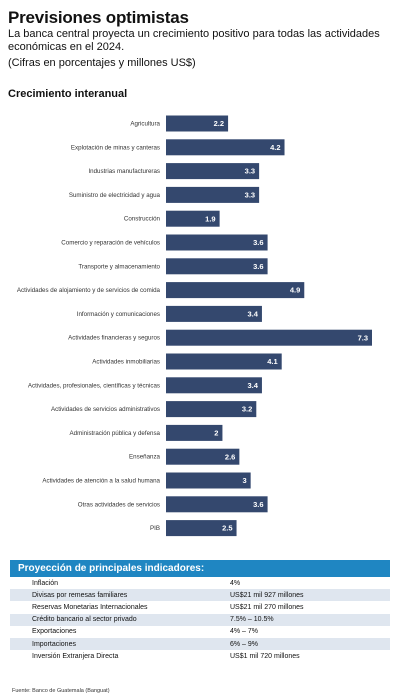 Image resolution: width=400 pixels, height=700 pixels. Describe the element at coordinates (200, 583) in the screenshot. I see `table-row: Inflación 4%` at that location.